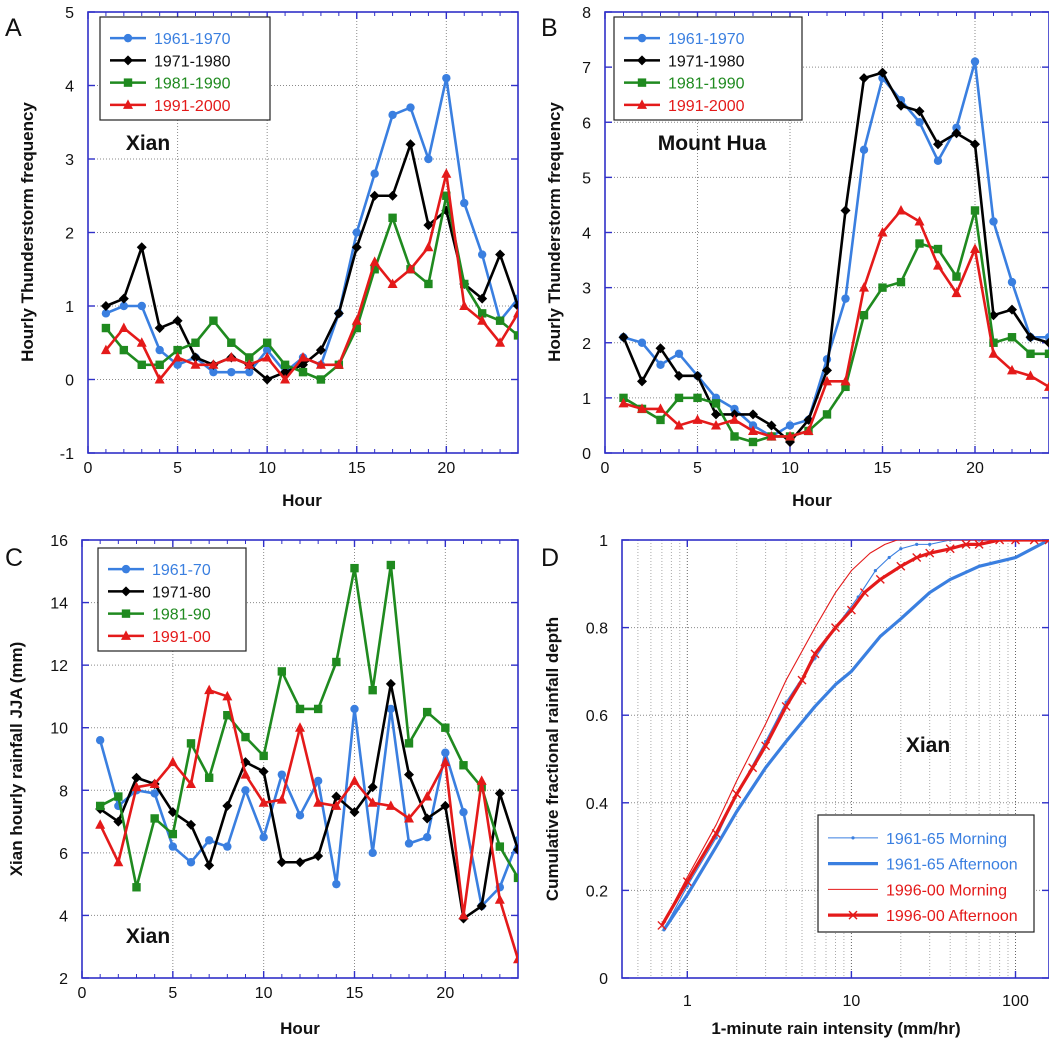  I want to click on y-axis-label: Hourly Thunderstorm frequency, so click(554, 232).